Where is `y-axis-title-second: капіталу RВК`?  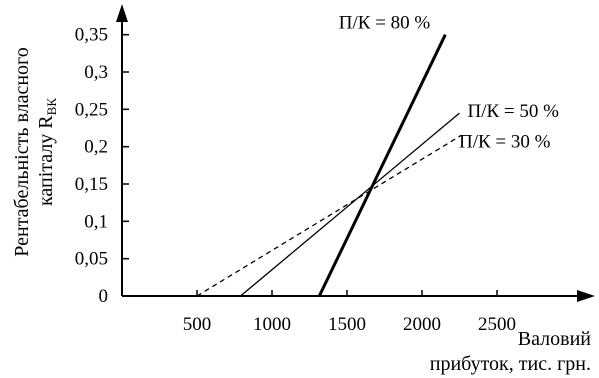
y-axis-title-second: капіталу RВК is located at coordinates (47, 152).